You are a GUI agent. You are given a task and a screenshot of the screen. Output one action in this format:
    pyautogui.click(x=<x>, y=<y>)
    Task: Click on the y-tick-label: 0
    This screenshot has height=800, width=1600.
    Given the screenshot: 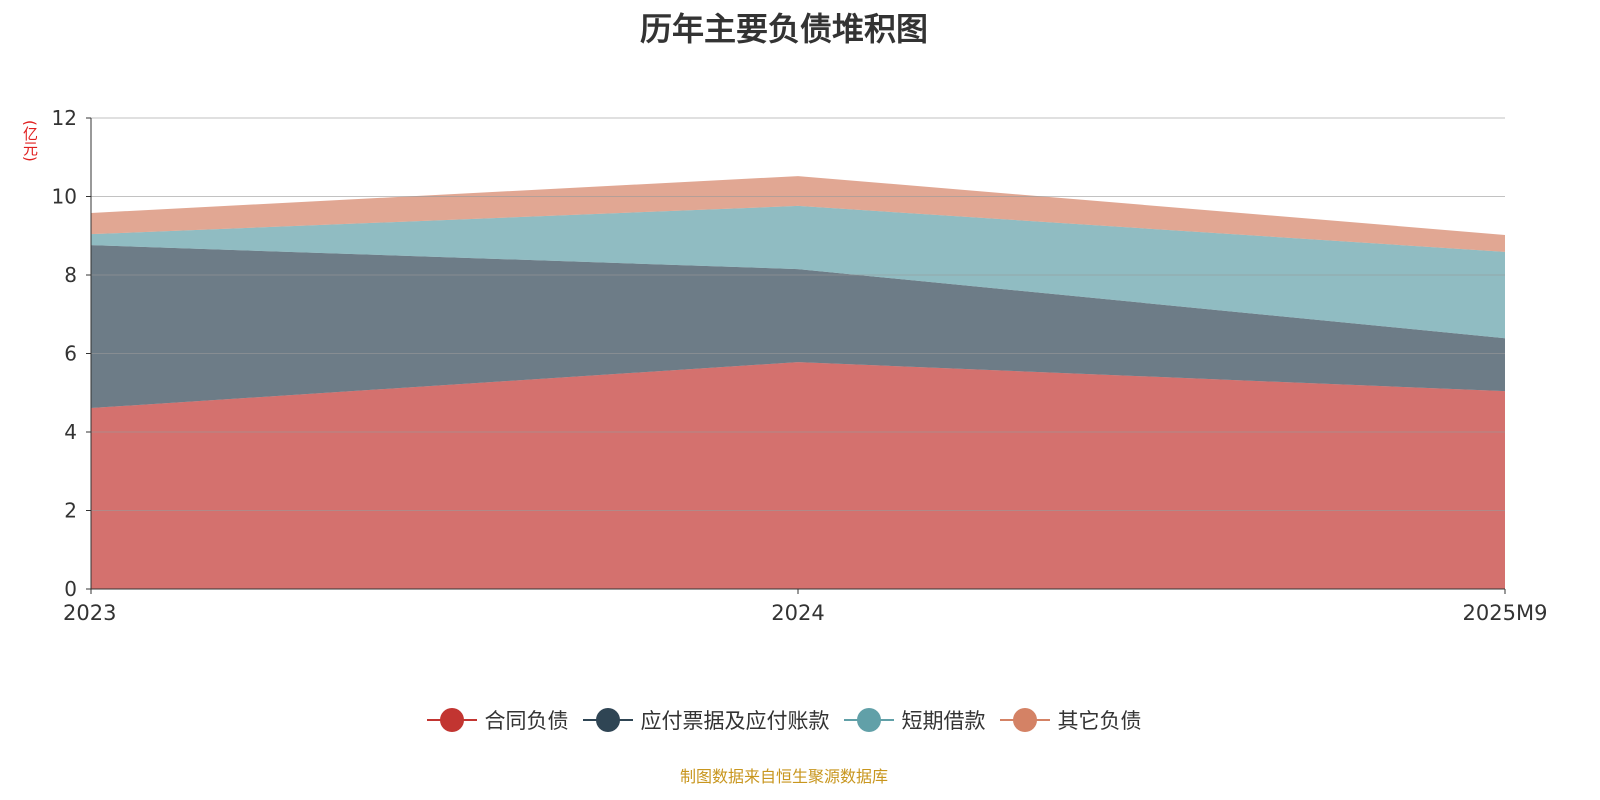 What is the action you would take?
    pyautogui.click(x=70, y=589)
    